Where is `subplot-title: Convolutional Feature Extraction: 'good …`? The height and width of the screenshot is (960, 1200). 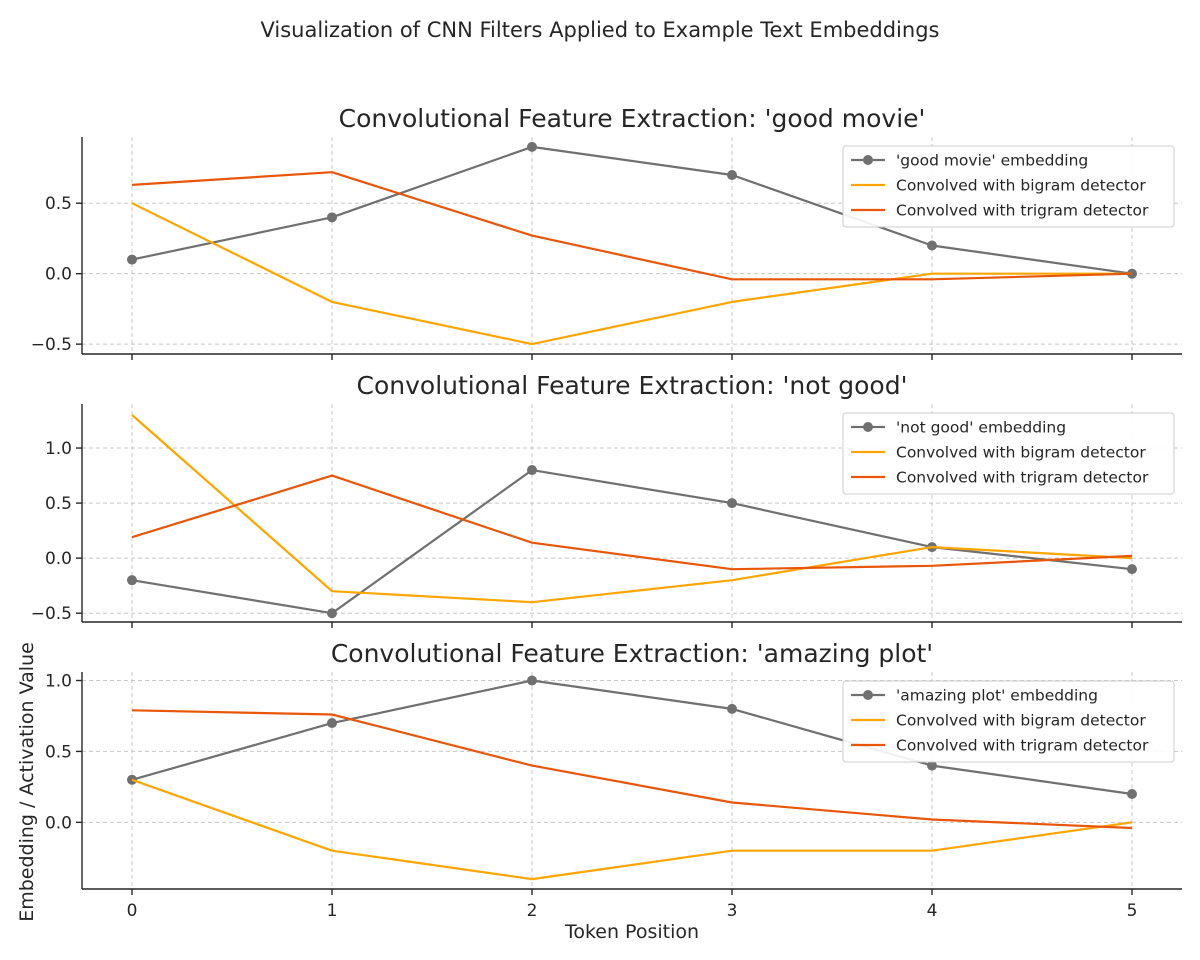 subplot-title: Convolutional Feature Extraction: 'good … is located at coordinates (632, 118).